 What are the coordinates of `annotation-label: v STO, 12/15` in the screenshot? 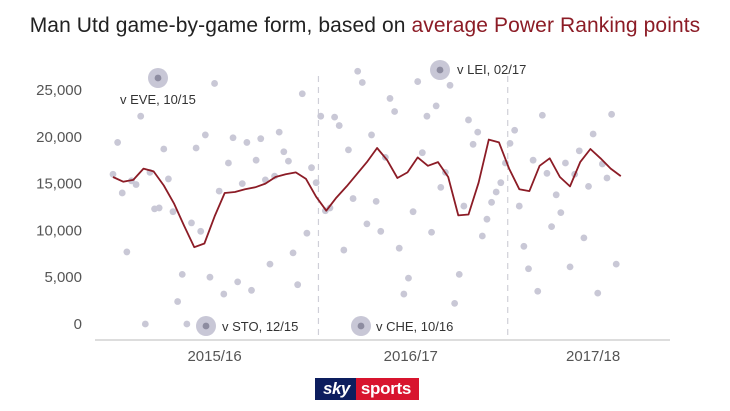 It's located at (260, 326).